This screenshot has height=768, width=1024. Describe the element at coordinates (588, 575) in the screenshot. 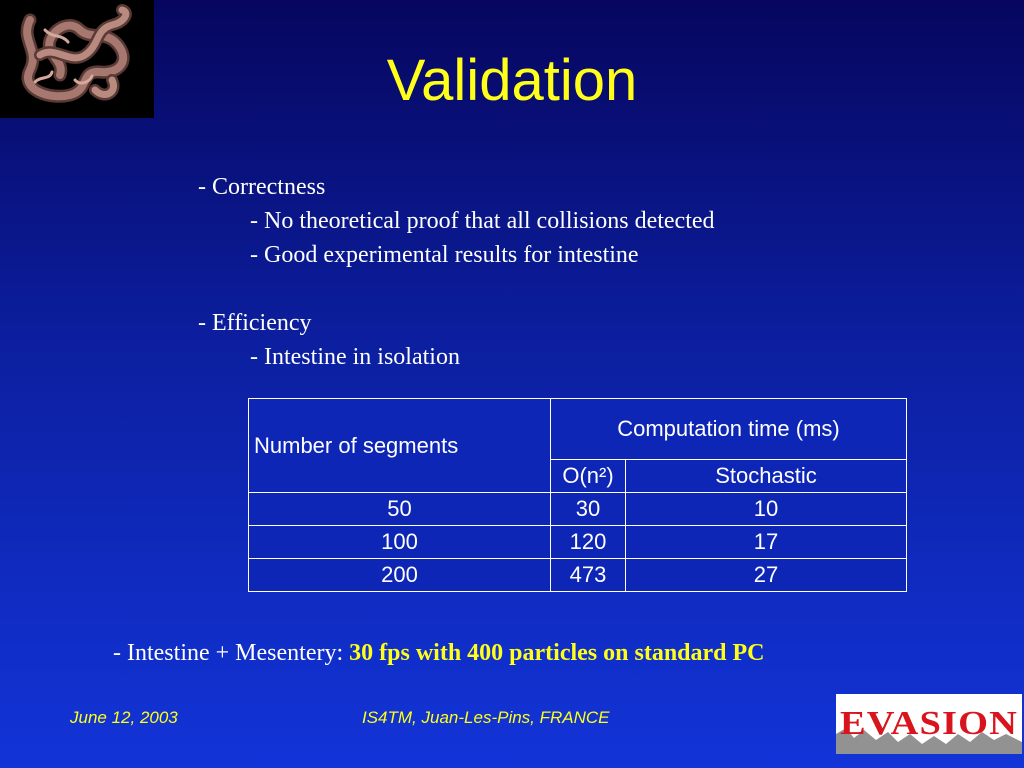

I see `cell-on2: 473` at that location.